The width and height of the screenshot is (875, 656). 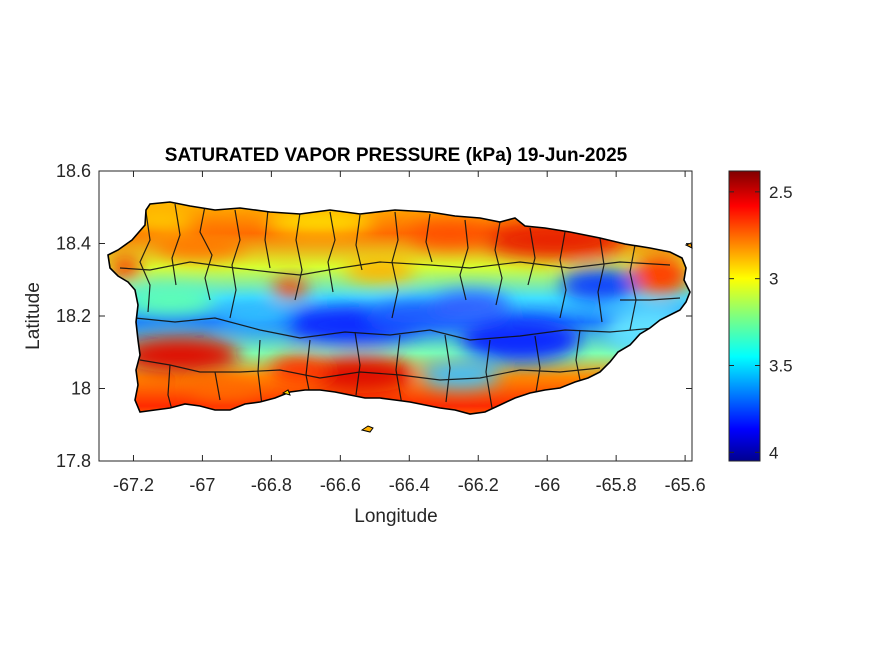 I want to click on x-tick-label: -66.2, so click(x=478, y=485).